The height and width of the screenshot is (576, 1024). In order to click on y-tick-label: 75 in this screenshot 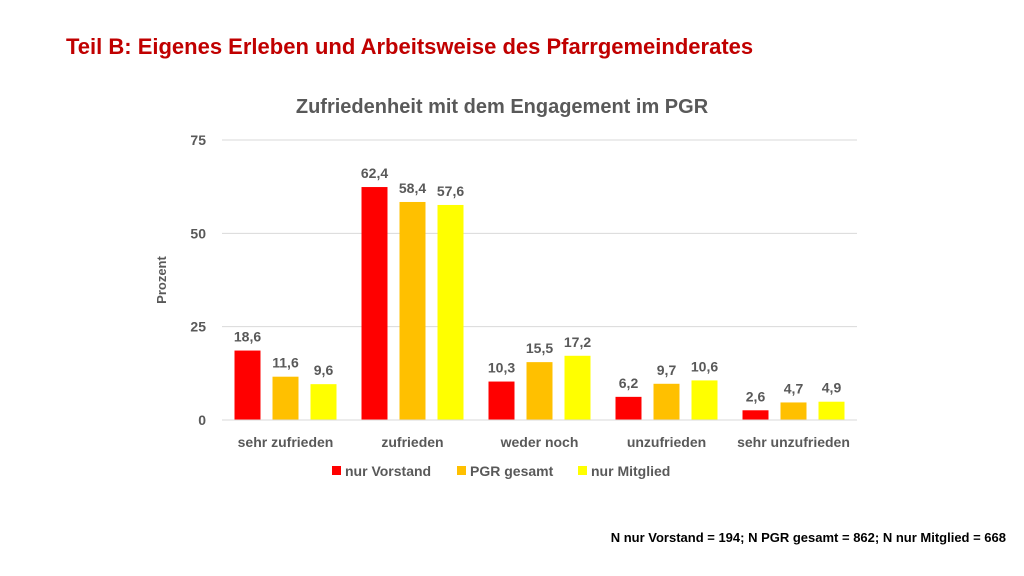, I will do `click(198, 140)`.